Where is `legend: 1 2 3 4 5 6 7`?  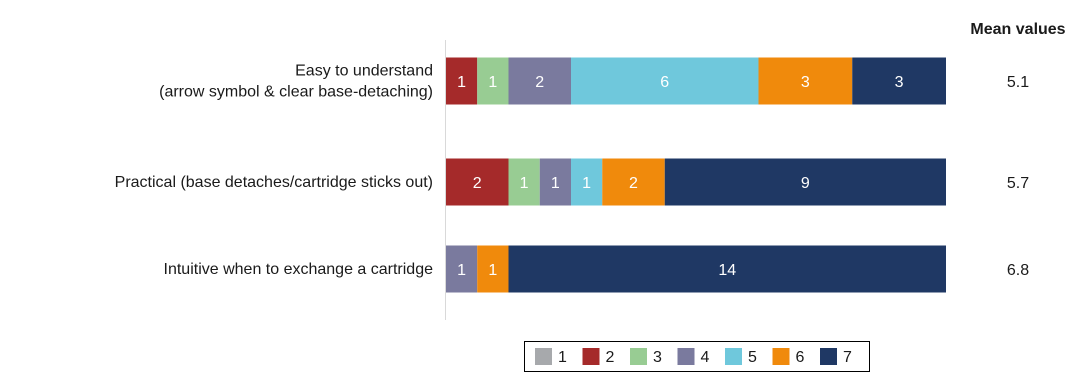
legend: 1 2 3 4 5 6 7 is located at coordinates (697, 356).